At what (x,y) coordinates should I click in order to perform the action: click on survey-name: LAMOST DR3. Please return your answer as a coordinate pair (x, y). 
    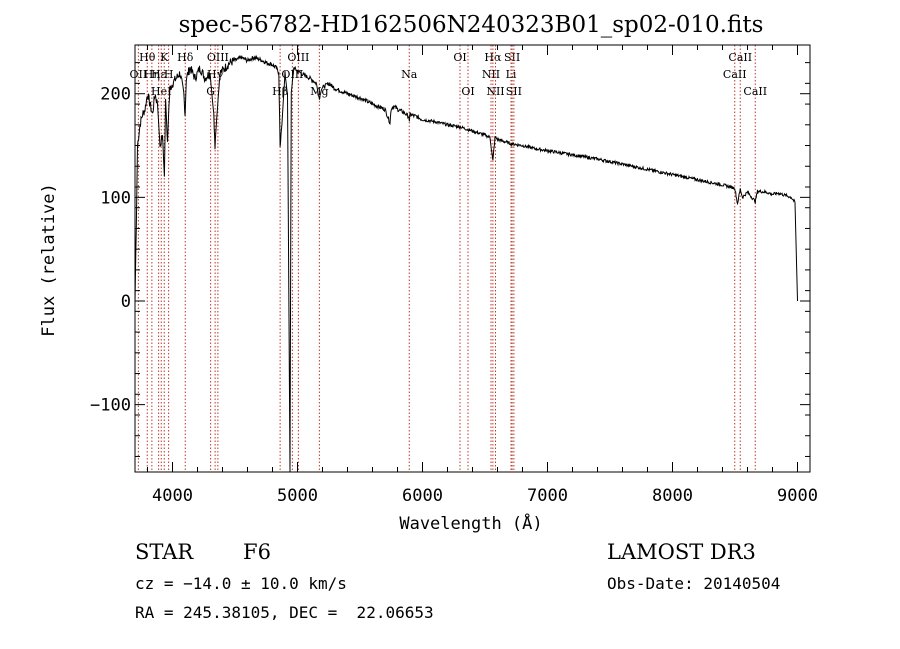
    Looking at the image, I should click on (681, 552).